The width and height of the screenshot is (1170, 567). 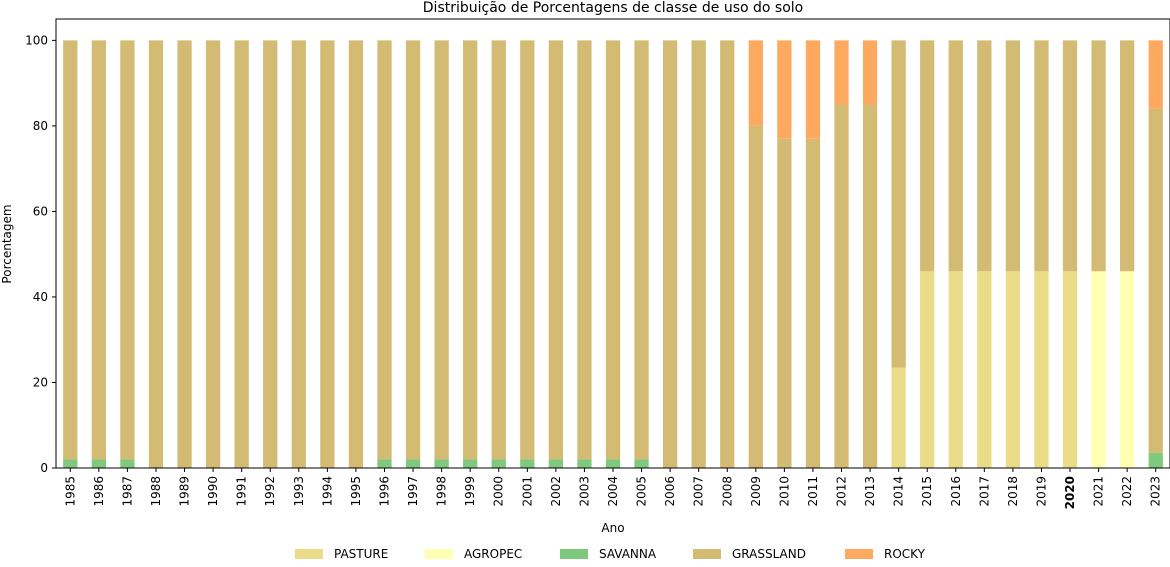 I want to click on bar-pasture-2016, so click(x=955, y=369).